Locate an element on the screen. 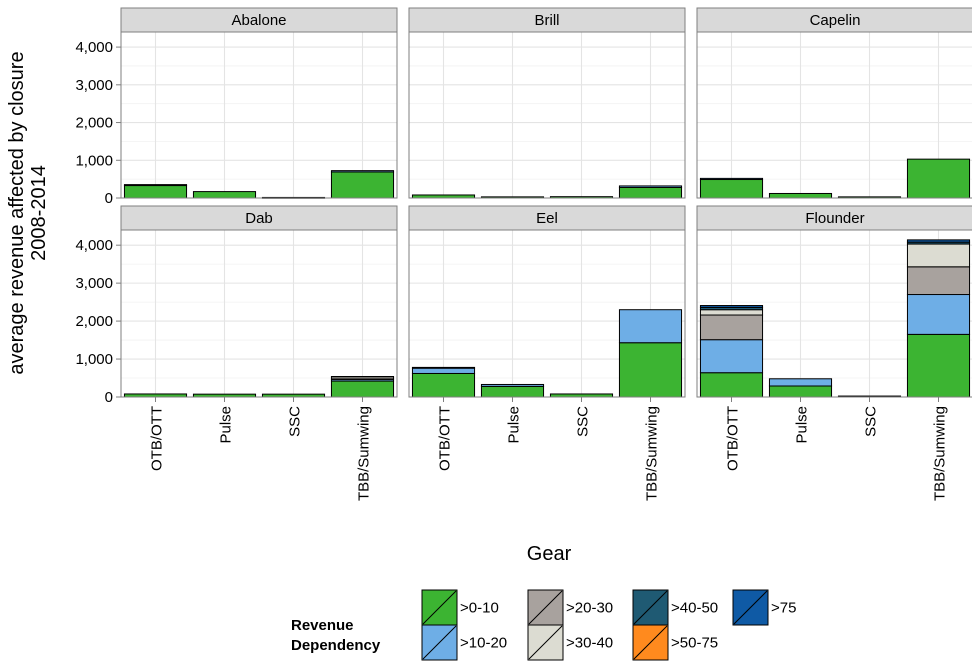  legend-label: >0-10 is located at coordinates (479, 608).